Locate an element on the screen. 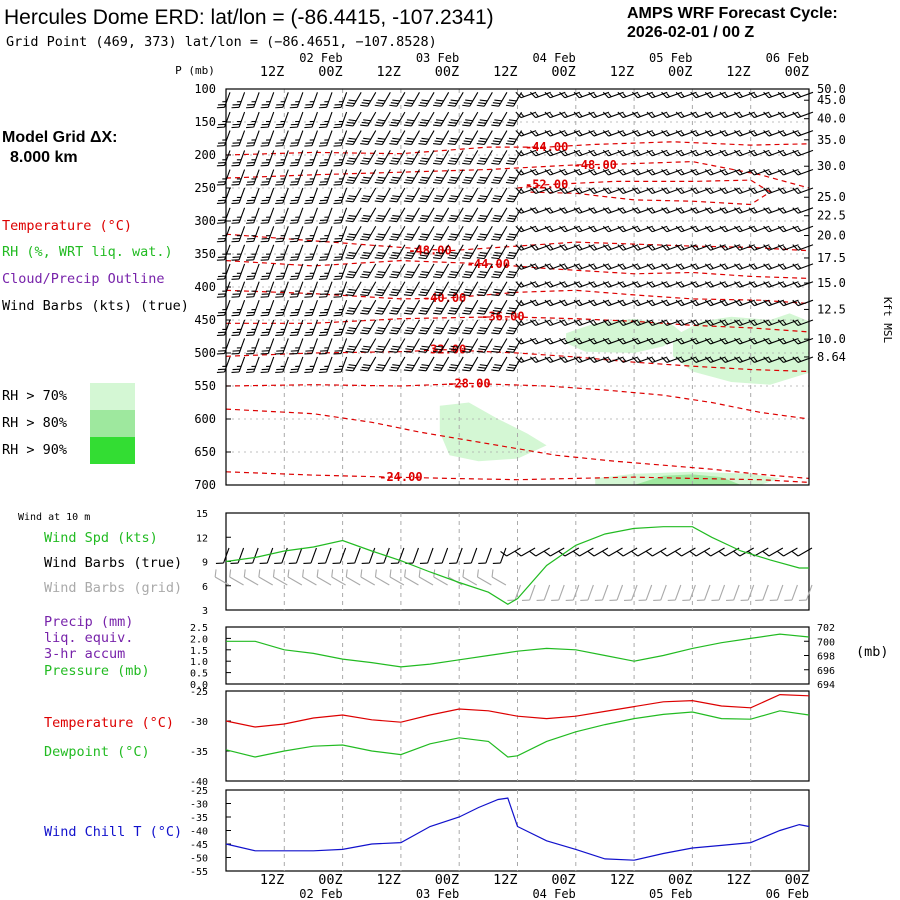 The image size is (900, 900). temperature-contour-label: -32.00 is located at coordinates (444, 350).